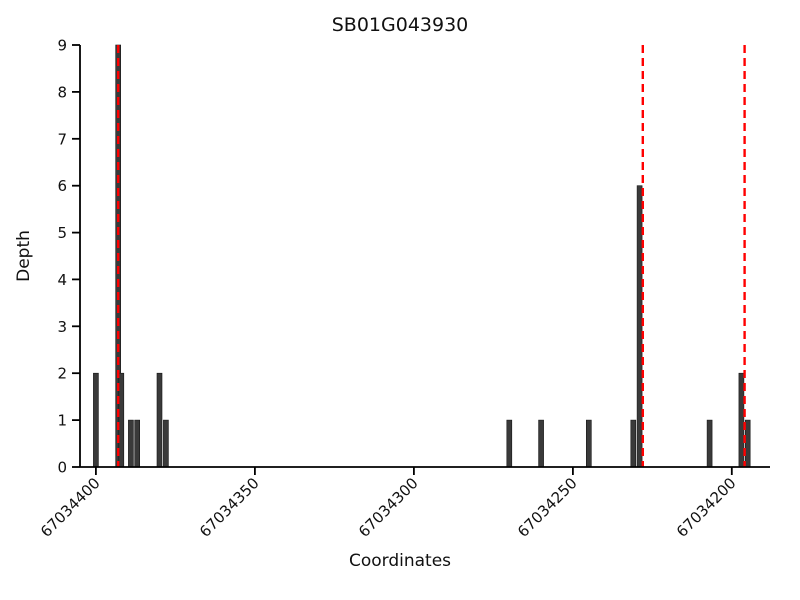 The width and height of the screenshot is (800, 600). What do you see at coordinates (706, 507) in the screenshot?
I see `x-tick-label: 67034200` at bounding box center [706, 507].